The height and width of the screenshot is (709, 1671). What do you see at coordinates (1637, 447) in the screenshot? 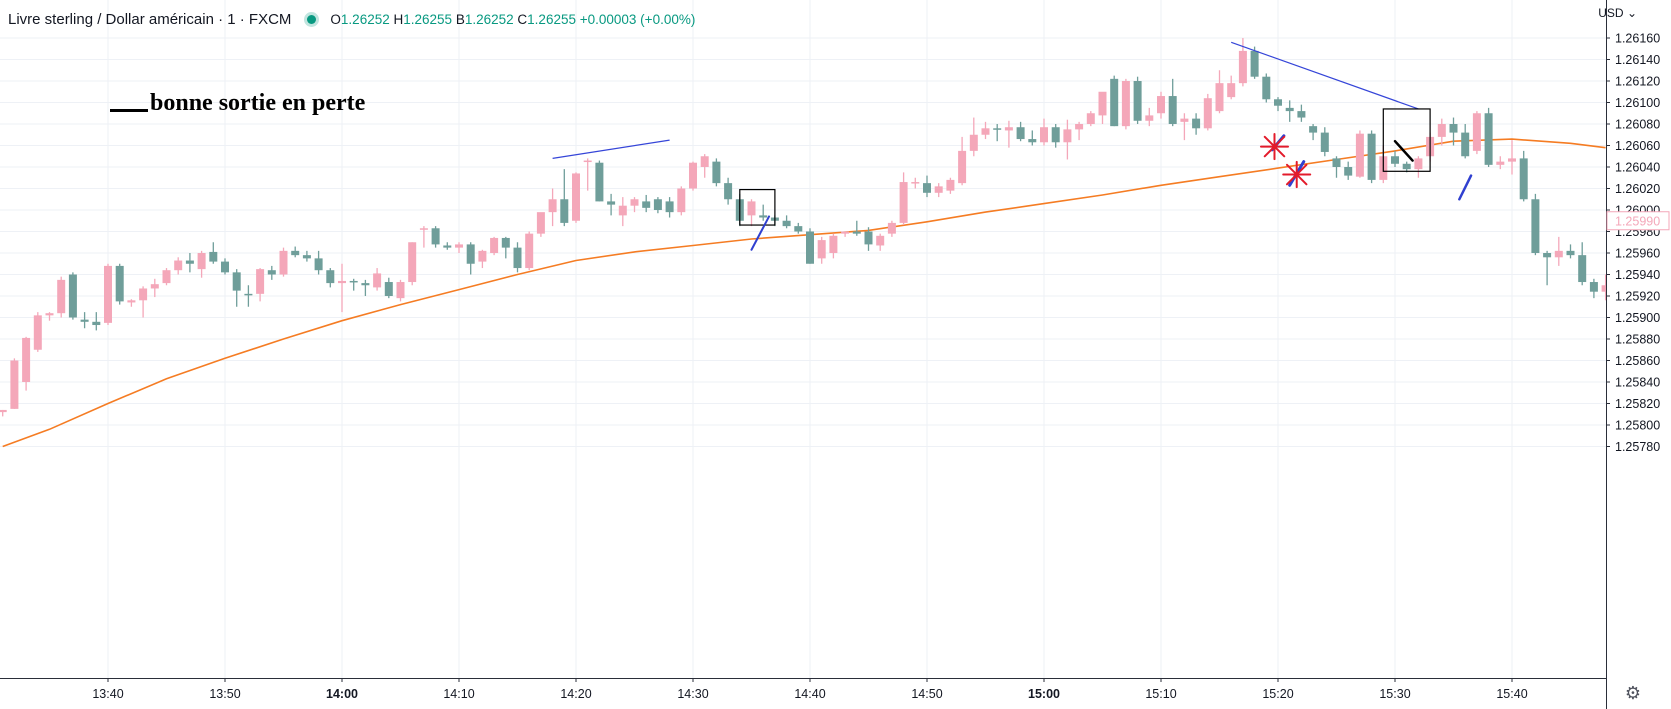
I see `price-tick-label: 1.25780` at bounding box center [1637, 447].